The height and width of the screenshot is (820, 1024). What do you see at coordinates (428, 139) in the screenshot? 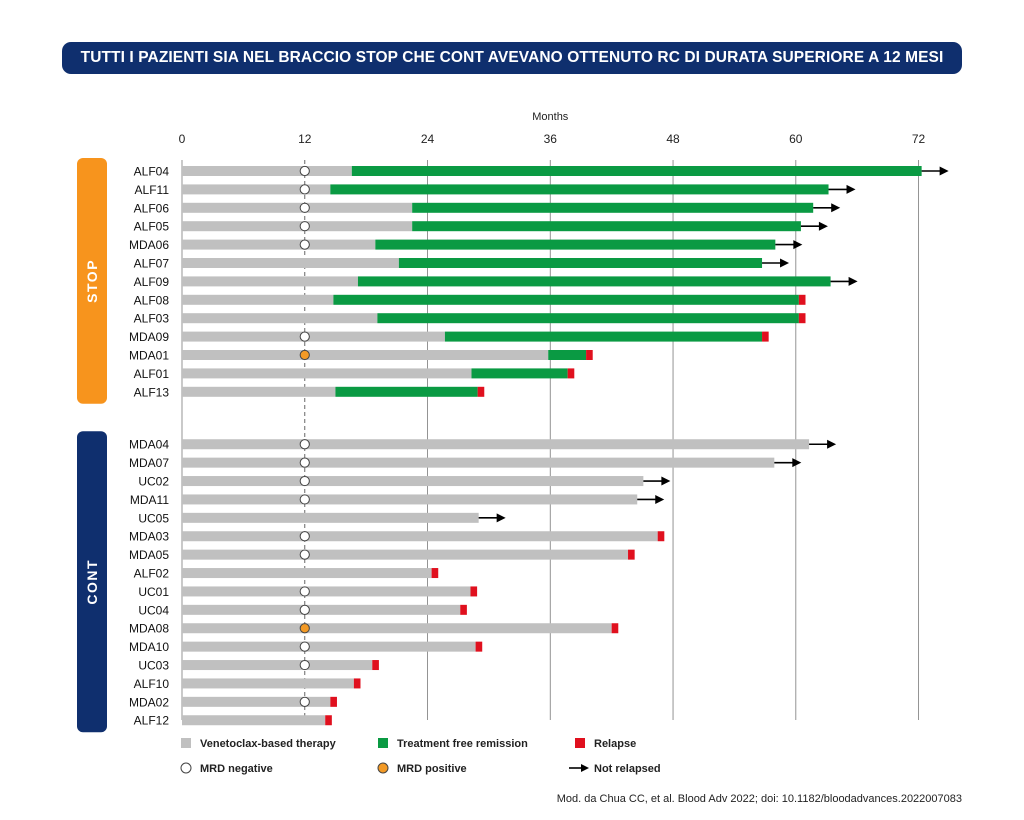
I see `x-tick-label: 24` at bounding box center [428, 139].